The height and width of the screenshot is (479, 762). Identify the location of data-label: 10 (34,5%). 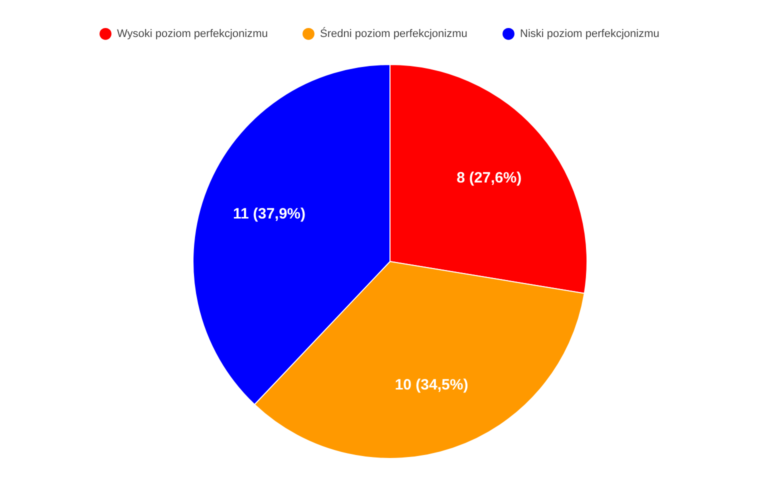
(431, 385).